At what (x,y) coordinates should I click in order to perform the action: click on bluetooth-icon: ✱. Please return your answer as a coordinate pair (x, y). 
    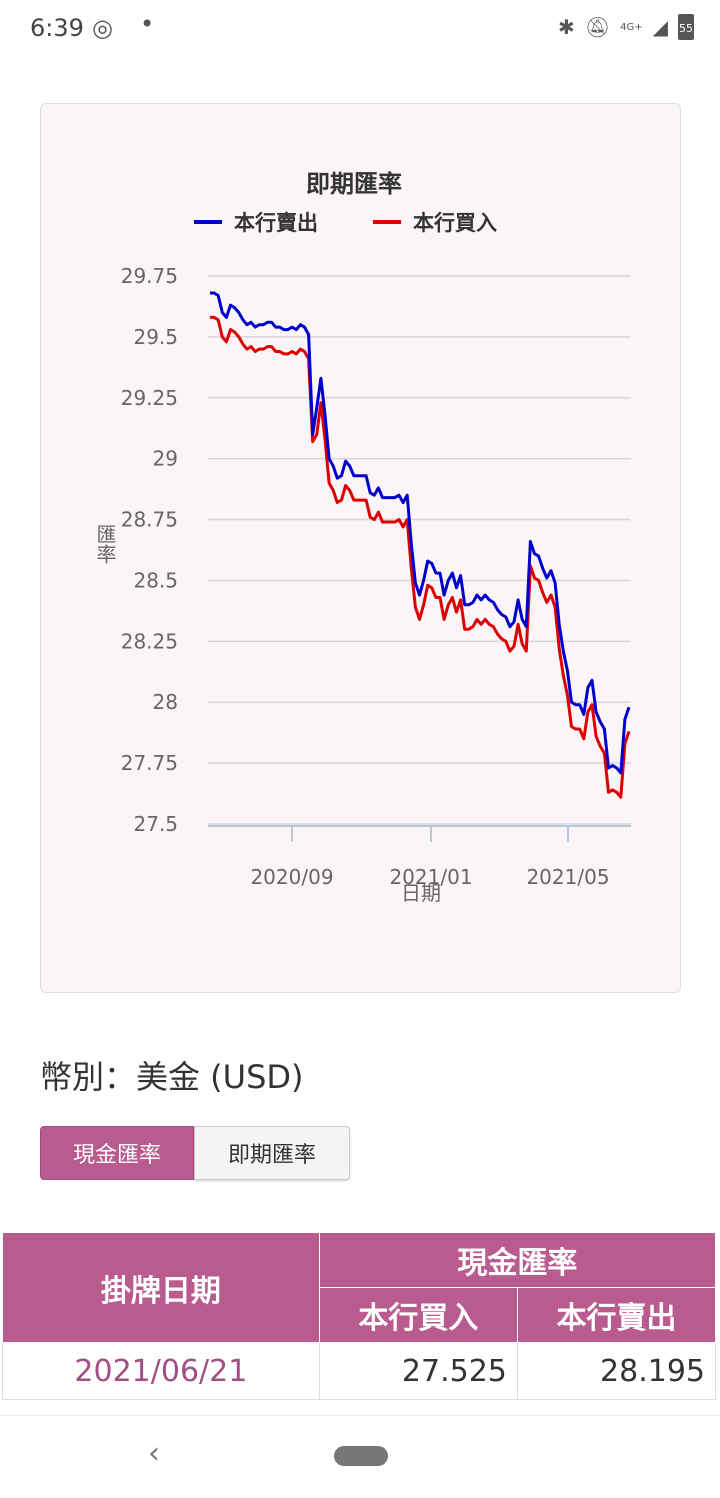
    Looking at the image, I should click on (566, 27).